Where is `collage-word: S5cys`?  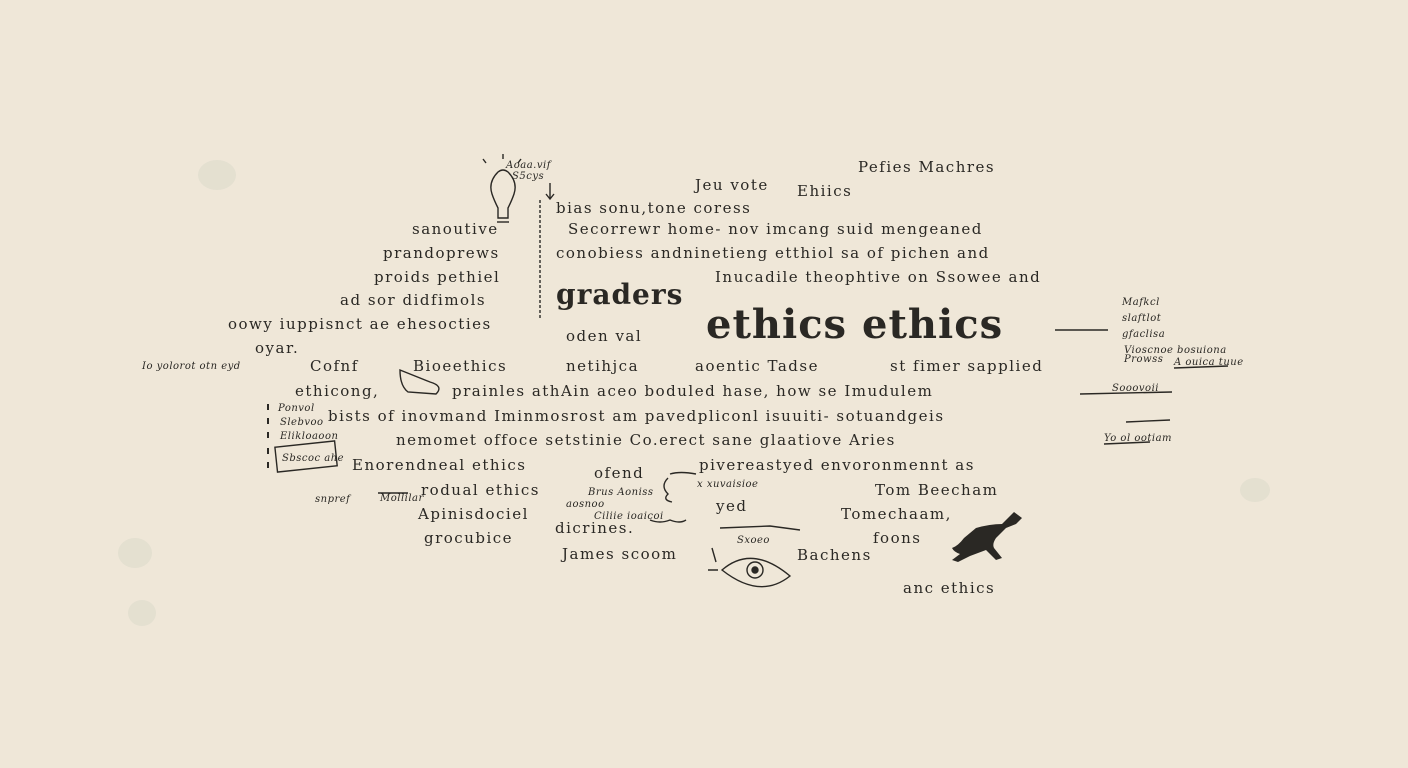 collage-word: S5cys is located at coordinates (528, 176).